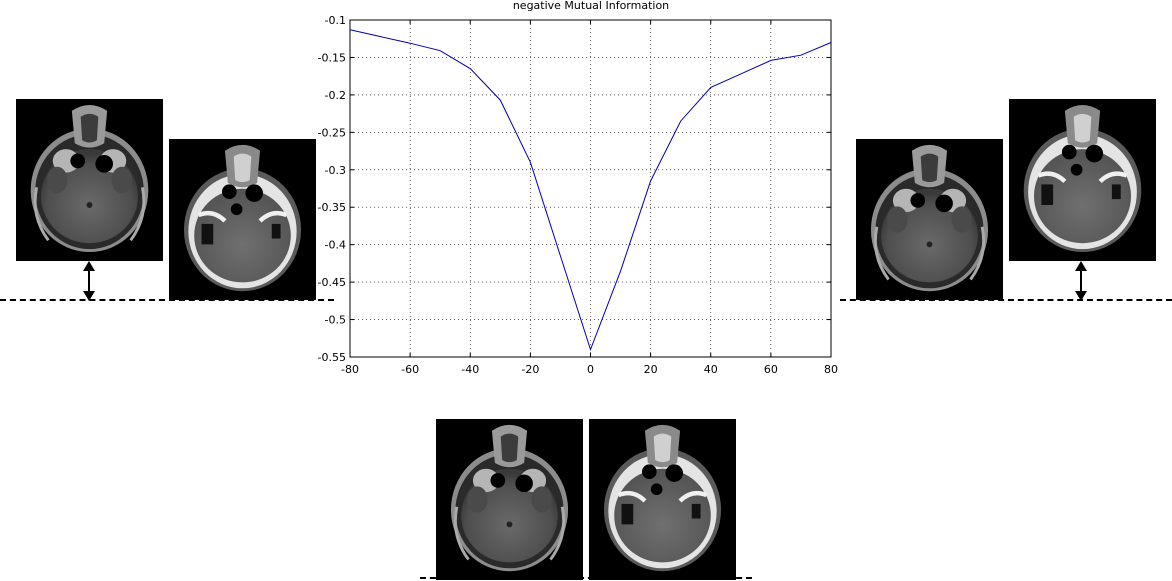  I want to click on chart-title: negative Mutual Information, so click(591, 6).